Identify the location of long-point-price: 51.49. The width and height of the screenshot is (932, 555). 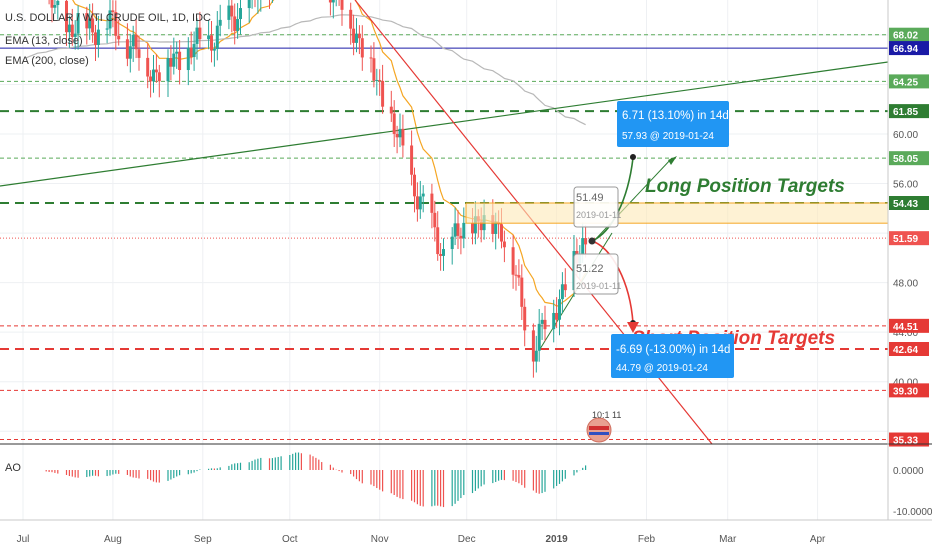
(590, 198).